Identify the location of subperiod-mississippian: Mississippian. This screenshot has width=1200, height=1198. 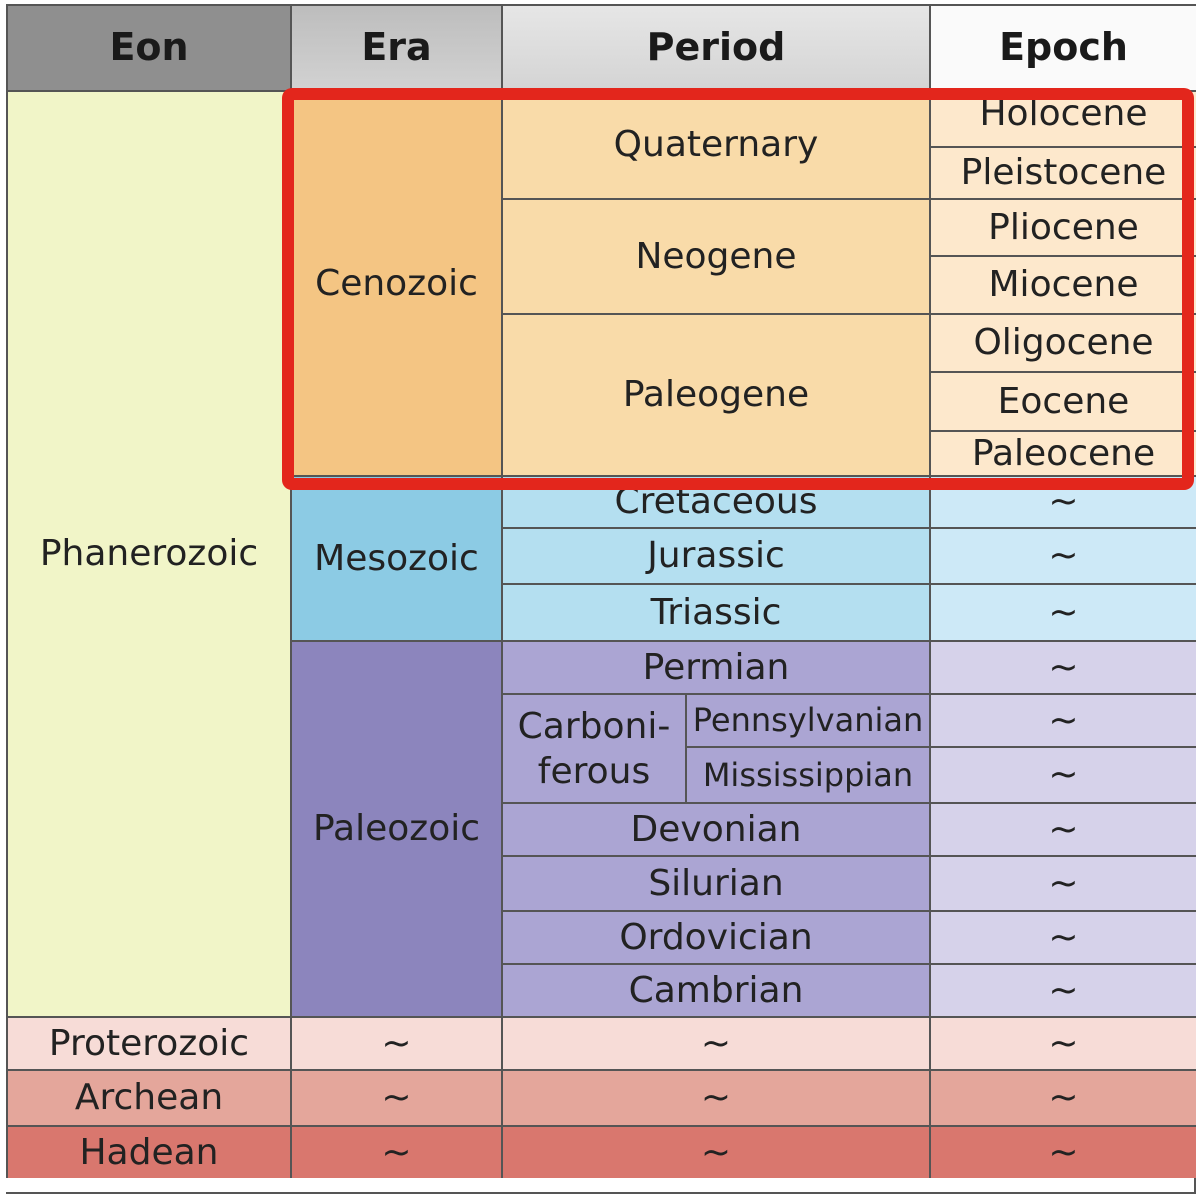
(807, 774).